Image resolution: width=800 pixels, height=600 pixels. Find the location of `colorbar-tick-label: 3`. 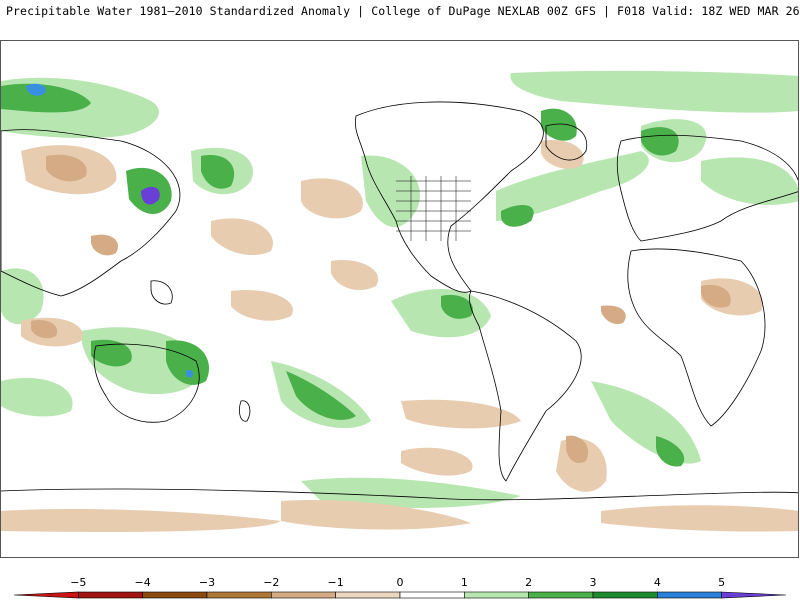

colorbar-tick-label: 3 is located at coordinates (593, 582).